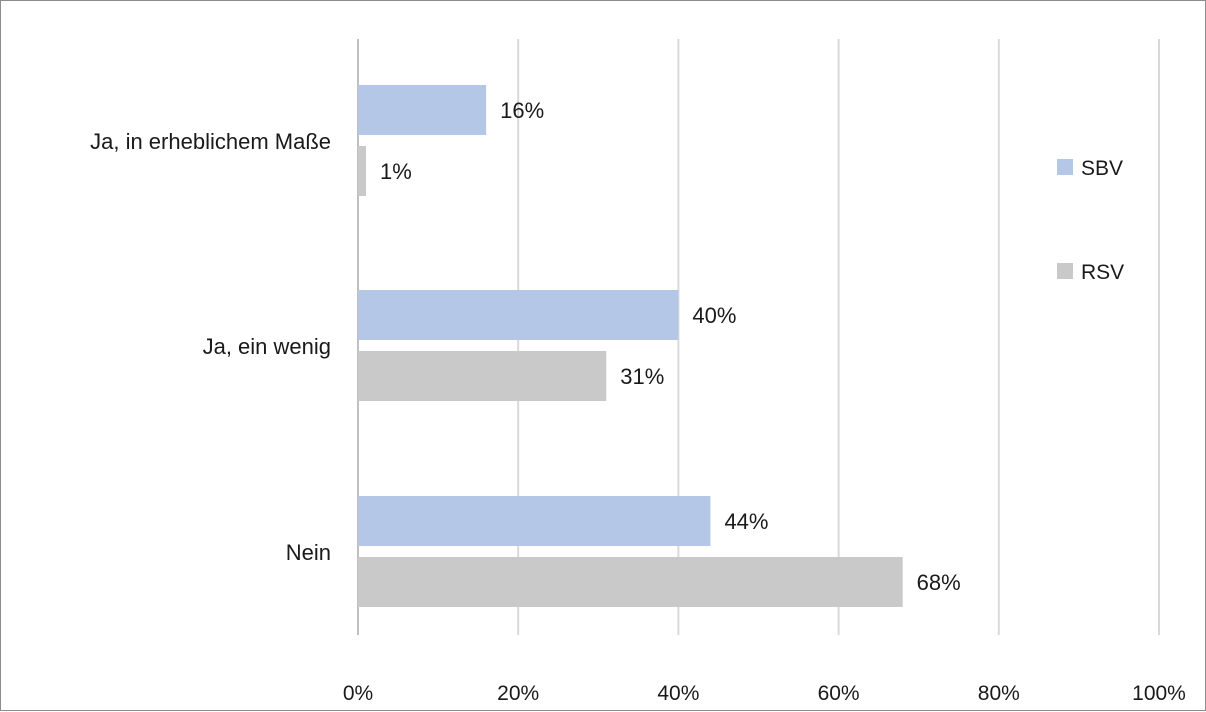  Describe the element at coordinates (396, 171) in the screenshot. I see `data-label: 1%` at that location.